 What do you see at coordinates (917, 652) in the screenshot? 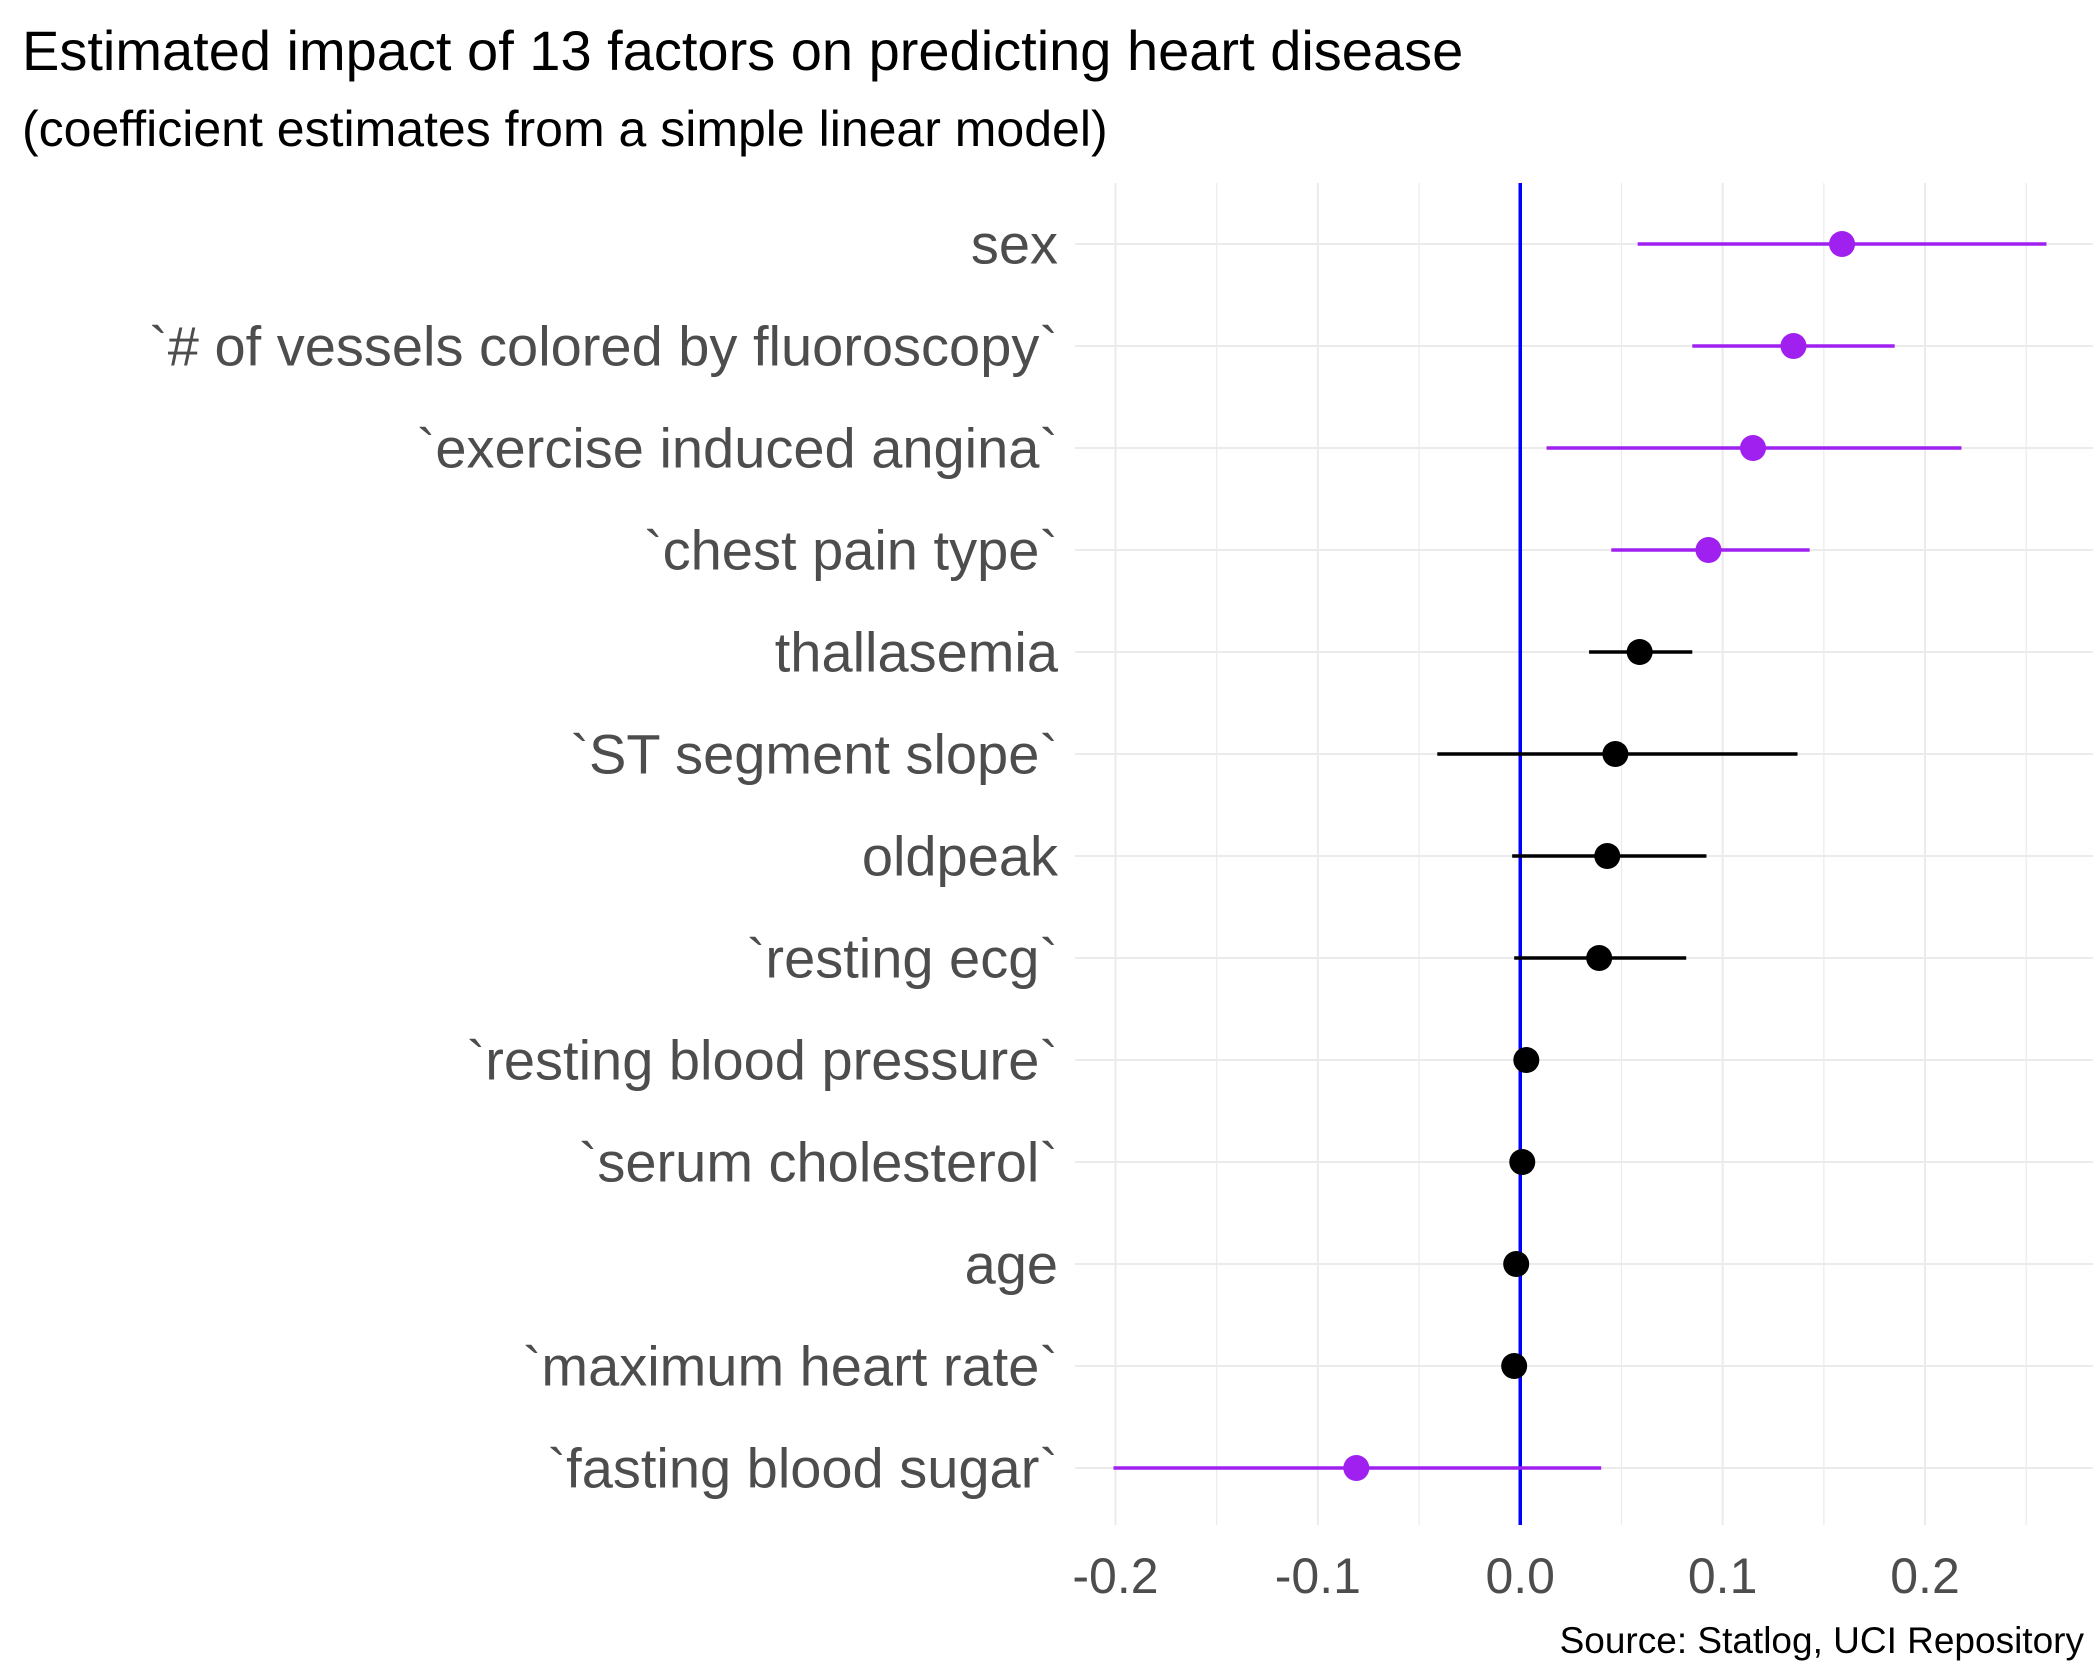
I see `y-axis-label: thallasemia` at bounding box center [917, 652].